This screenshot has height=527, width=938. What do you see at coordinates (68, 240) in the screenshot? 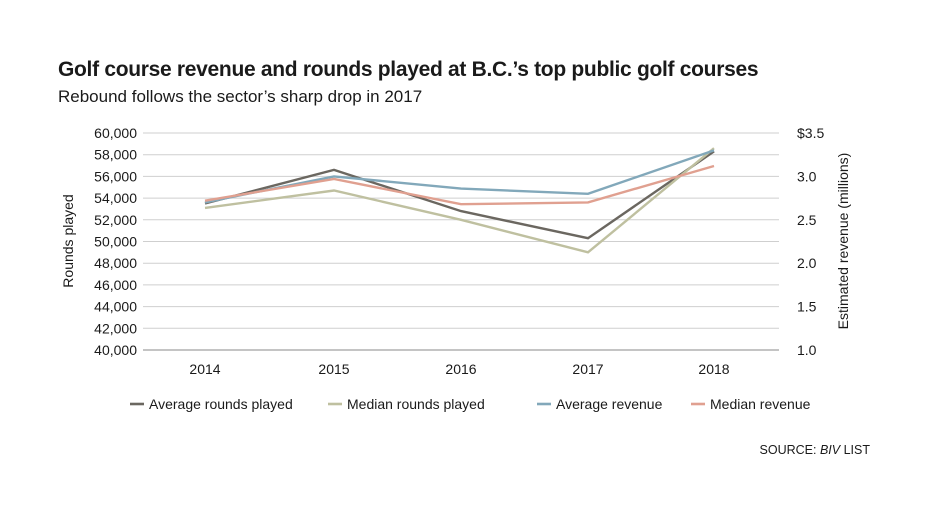
I see `left-axis-title: Rounds played` at bounding box center [68, 240].